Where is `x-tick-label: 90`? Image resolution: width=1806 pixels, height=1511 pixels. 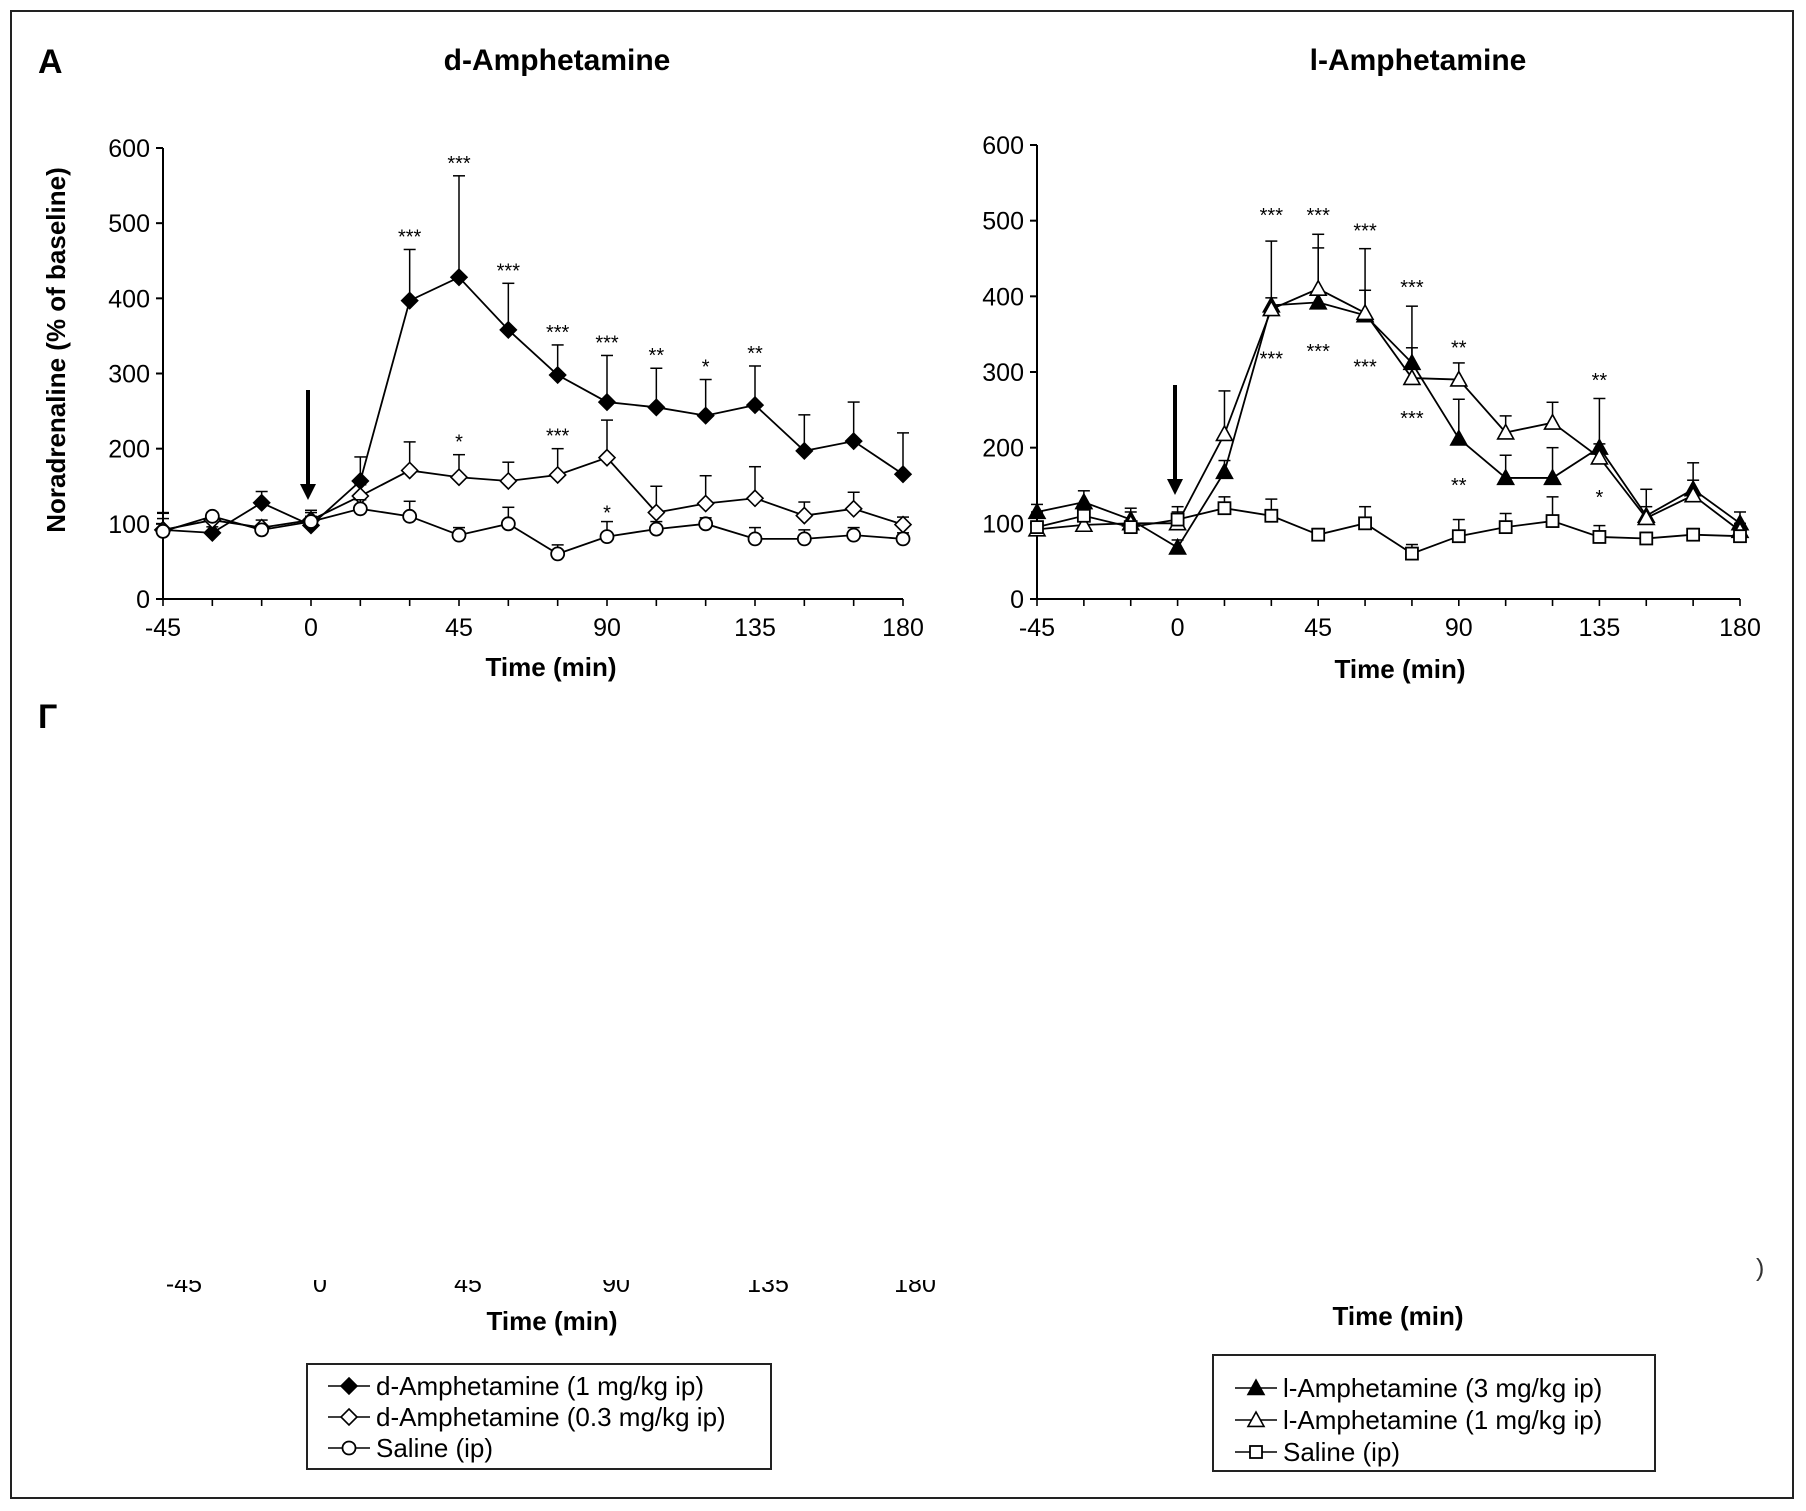 x-tick-label: 90 is located at coordinates (1459, 628).